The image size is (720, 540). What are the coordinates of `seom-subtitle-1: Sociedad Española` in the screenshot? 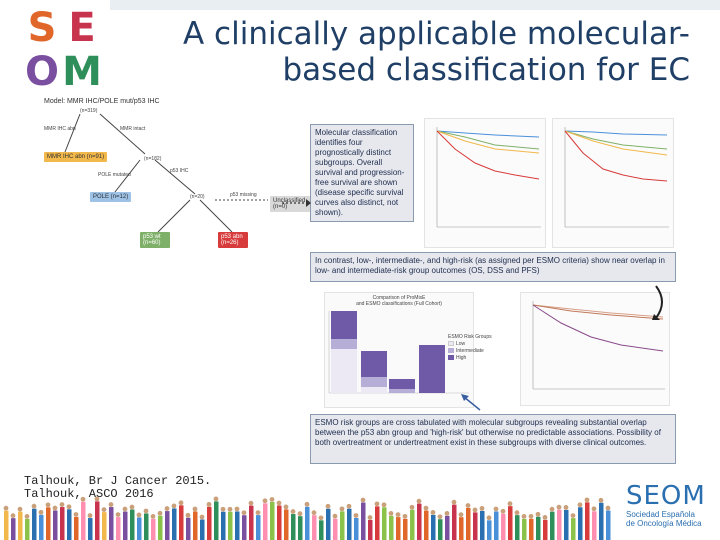 It's located at (660, 514).